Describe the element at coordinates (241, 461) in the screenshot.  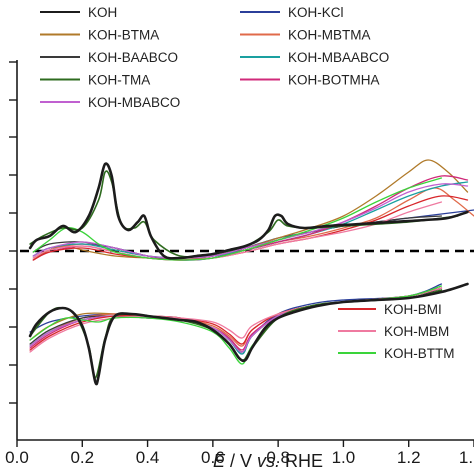
I see `x-axis-title-mid: / V` at that location.